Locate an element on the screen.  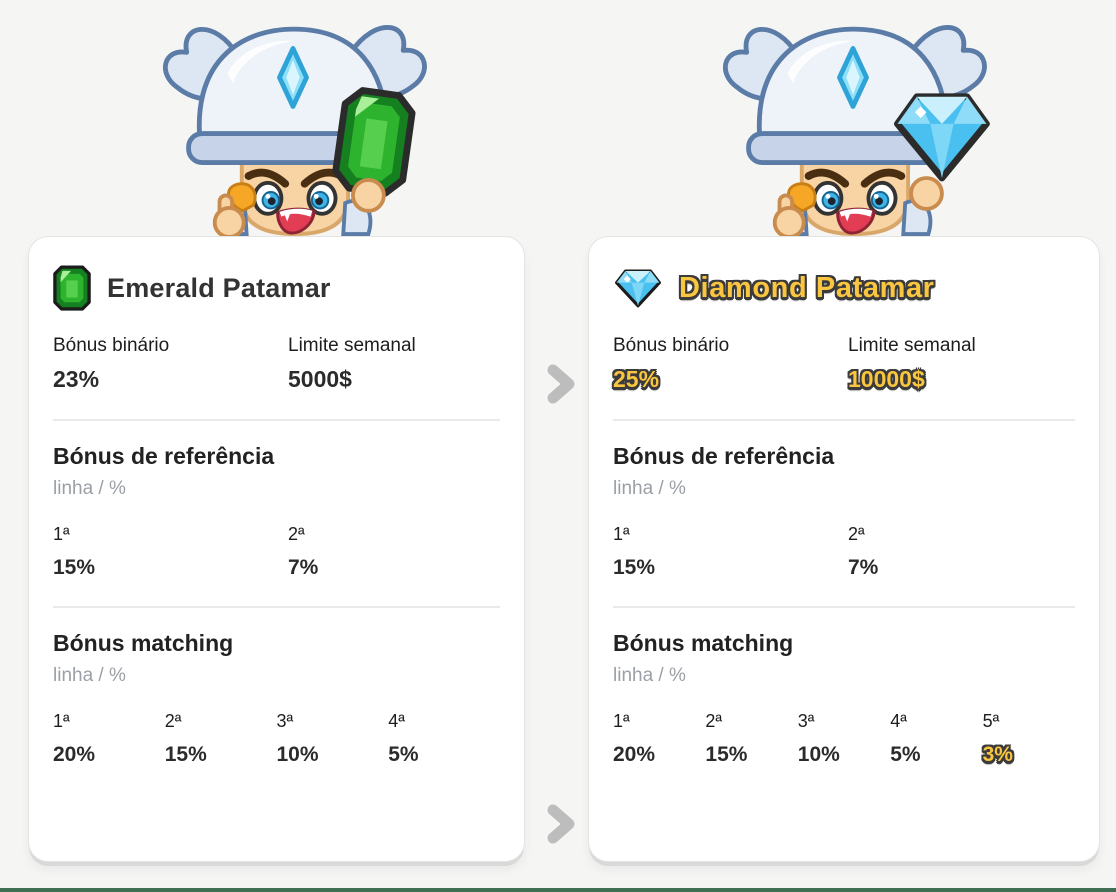
bonus-rows: 1ª 20% 2ª 15% 3ª 10% 4ª 5% is located at coordinates (276, 739).